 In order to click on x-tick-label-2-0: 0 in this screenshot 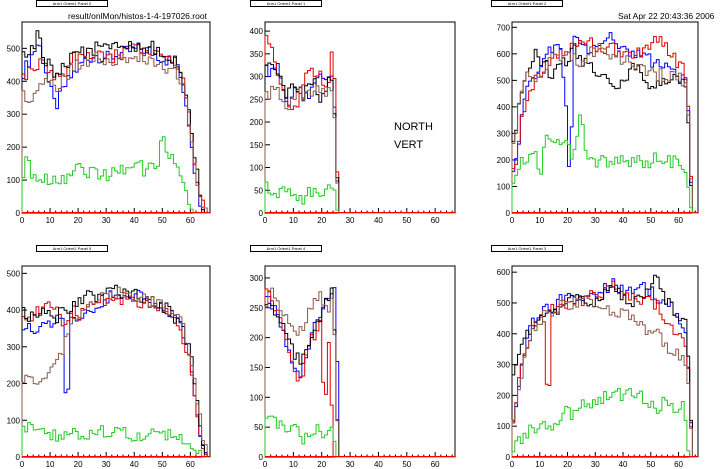, I will do `click(512, 220)`.